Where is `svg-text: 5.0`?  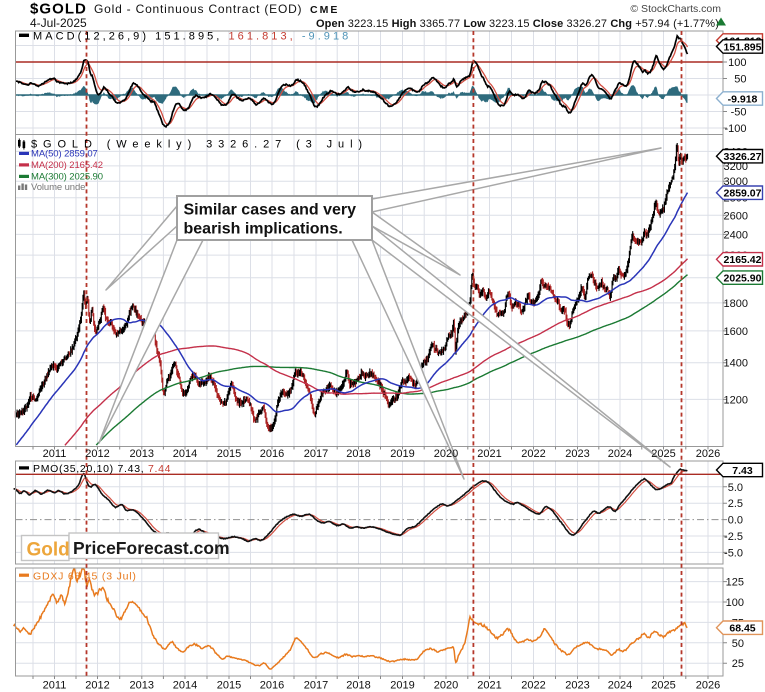 svg-text: 5.0 is located at coordinates (735, 488).